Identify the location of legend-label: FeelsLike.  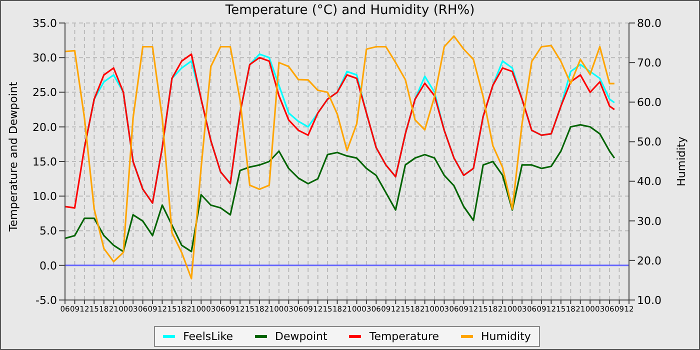
(208, 336).